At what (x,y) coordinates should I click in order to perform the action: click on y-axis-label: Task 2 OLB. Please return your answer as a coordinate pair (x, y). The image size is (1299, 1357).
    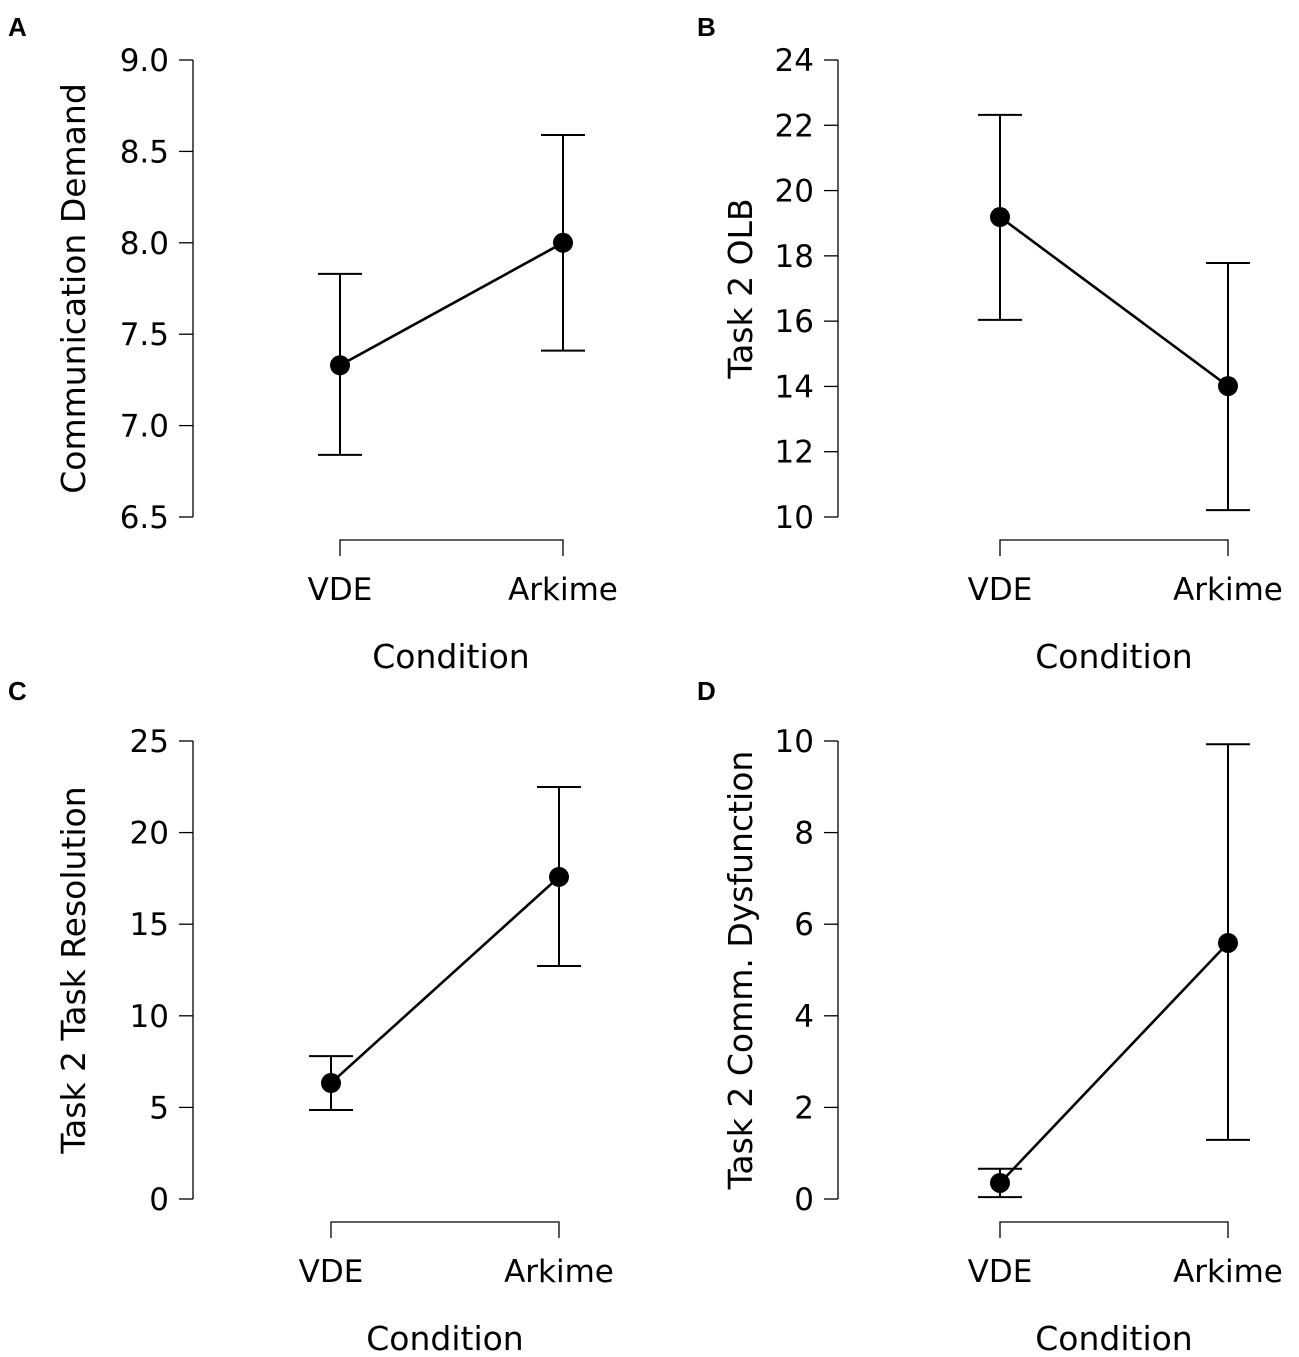
    Looking at the image, I should click on (740, 288).